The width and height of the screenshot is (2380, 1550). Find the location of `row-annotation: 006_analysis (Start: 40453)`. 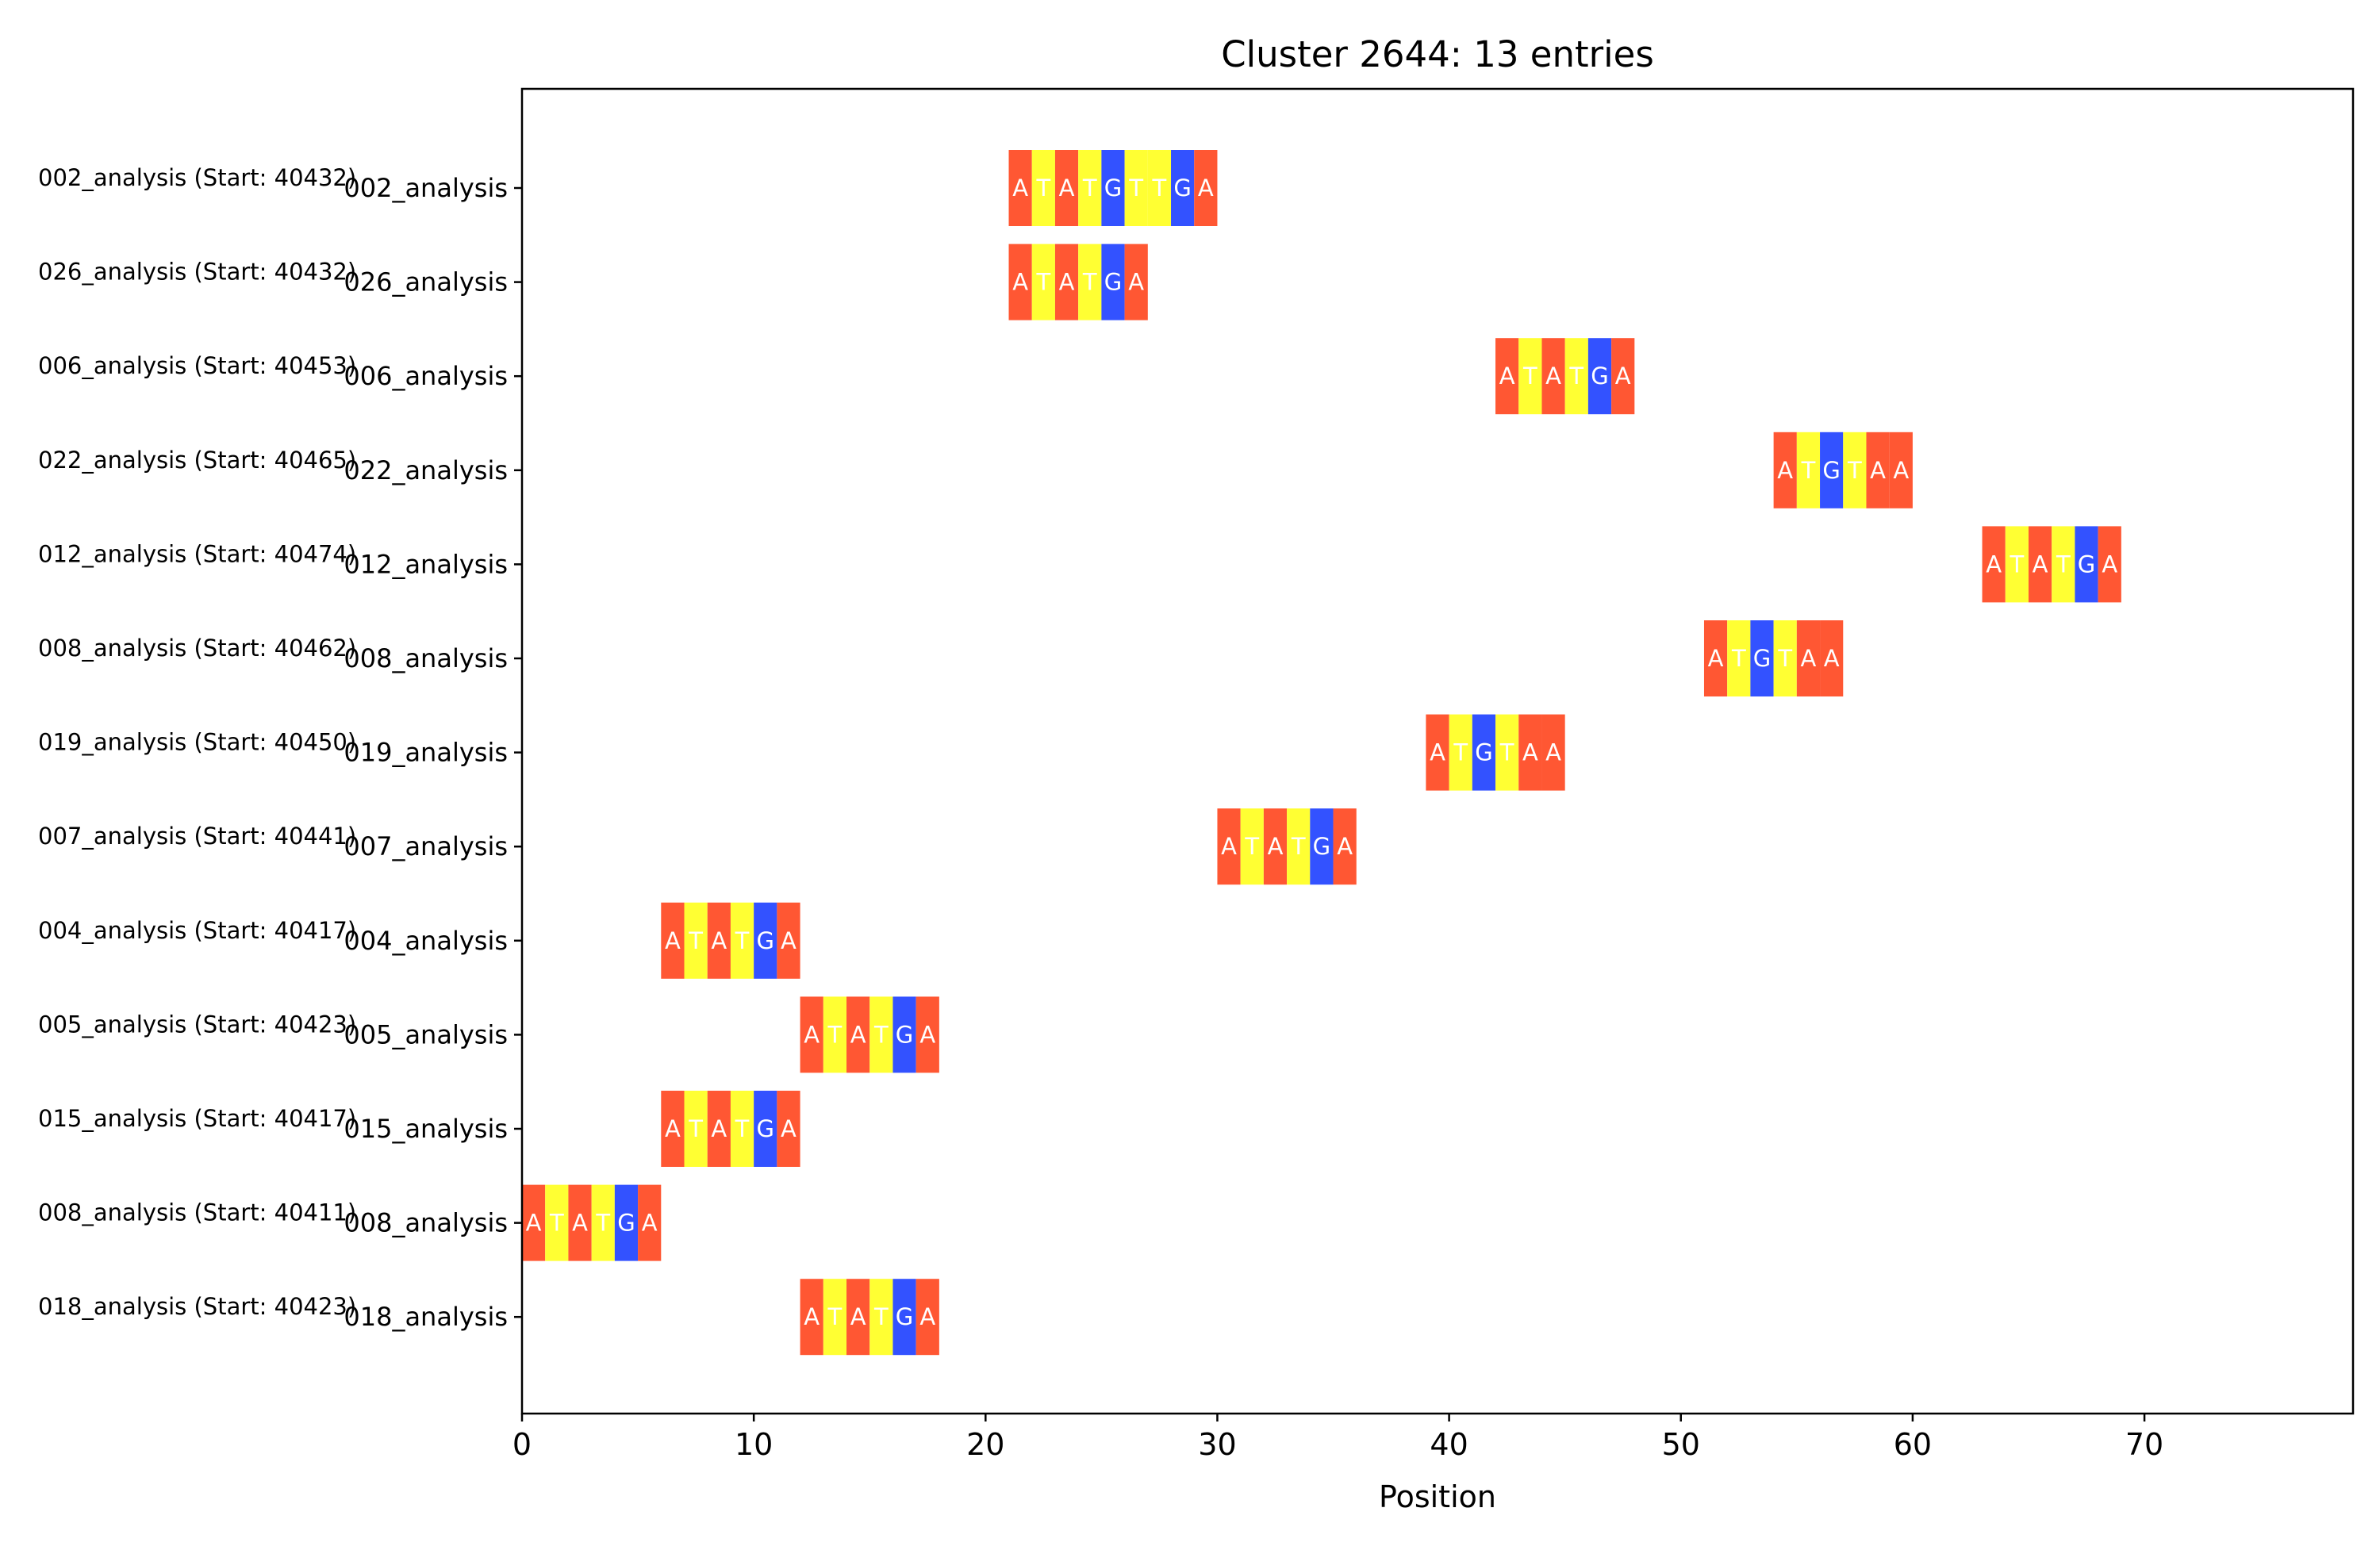

row-annotation: 006_analysis (Start: 40453) is located at coordinates (197, 365).